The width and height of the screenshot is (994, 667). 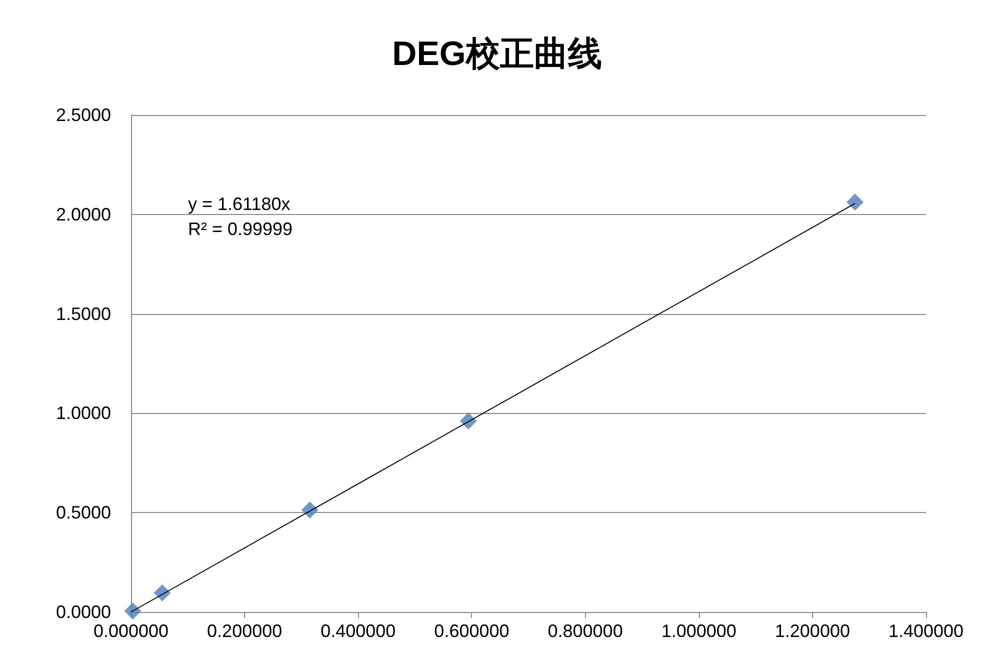 I want to click on y-tick-label: 0.5000, so click(x=83, y=512).